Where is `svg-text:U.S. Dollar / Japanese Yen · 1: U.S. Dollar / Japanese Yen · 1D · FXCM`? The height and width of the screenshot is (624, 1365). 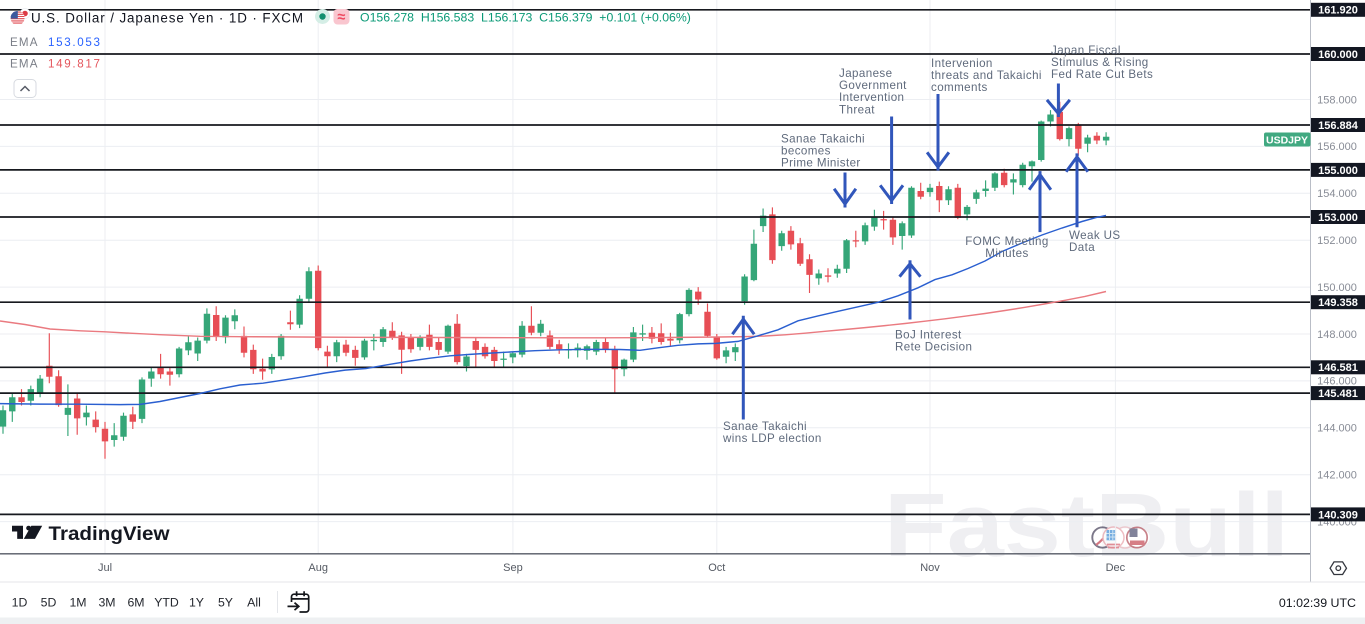 svg-text:U.S. Dollar / Japanese Yen · 1: U.S. Dollar / Japanese Yen · 1D · FXCM is located at coordinates (167, 17).